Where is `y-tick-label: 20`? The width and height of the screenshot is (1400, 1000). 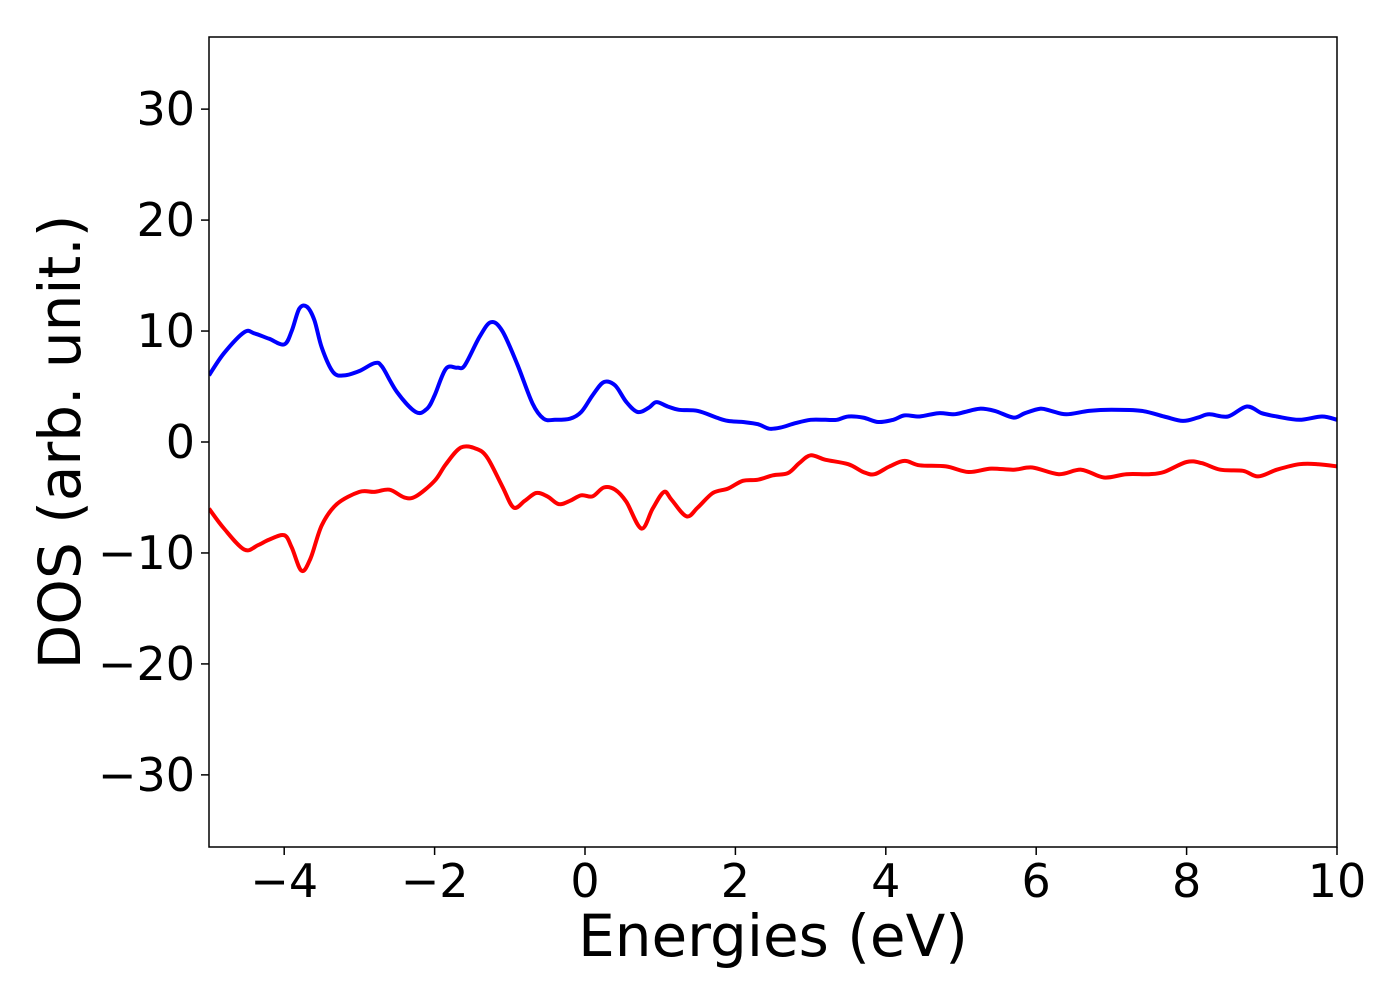 y-tick-label: 20 is located at coordinates (165, 220).